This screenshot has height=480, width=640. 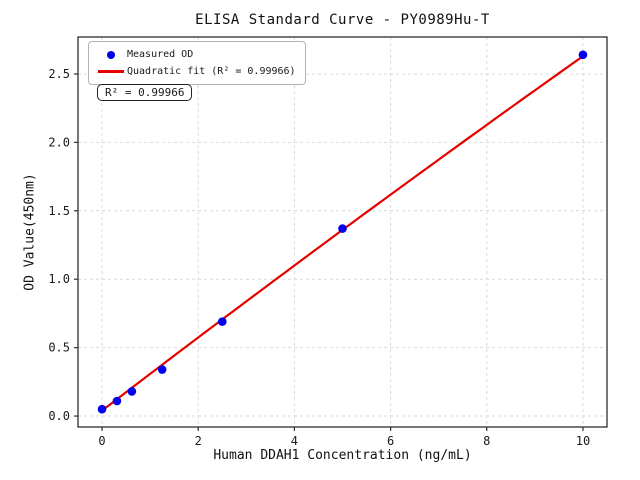 What do you see at coordinates (342, 455) in the screenshot?
I see `x-axis-label: Human DDAH1 Concentration (ng/mL)` at bounding box center [342, 455].